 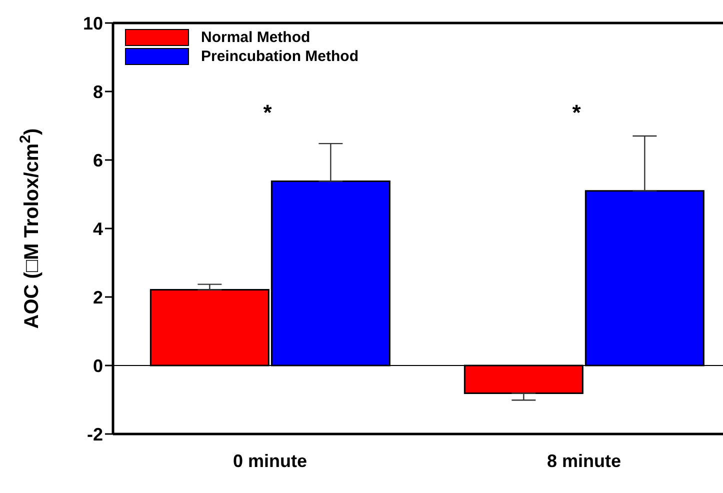 I want to click on y-tick-label: 10, so click(x=92, y=23).